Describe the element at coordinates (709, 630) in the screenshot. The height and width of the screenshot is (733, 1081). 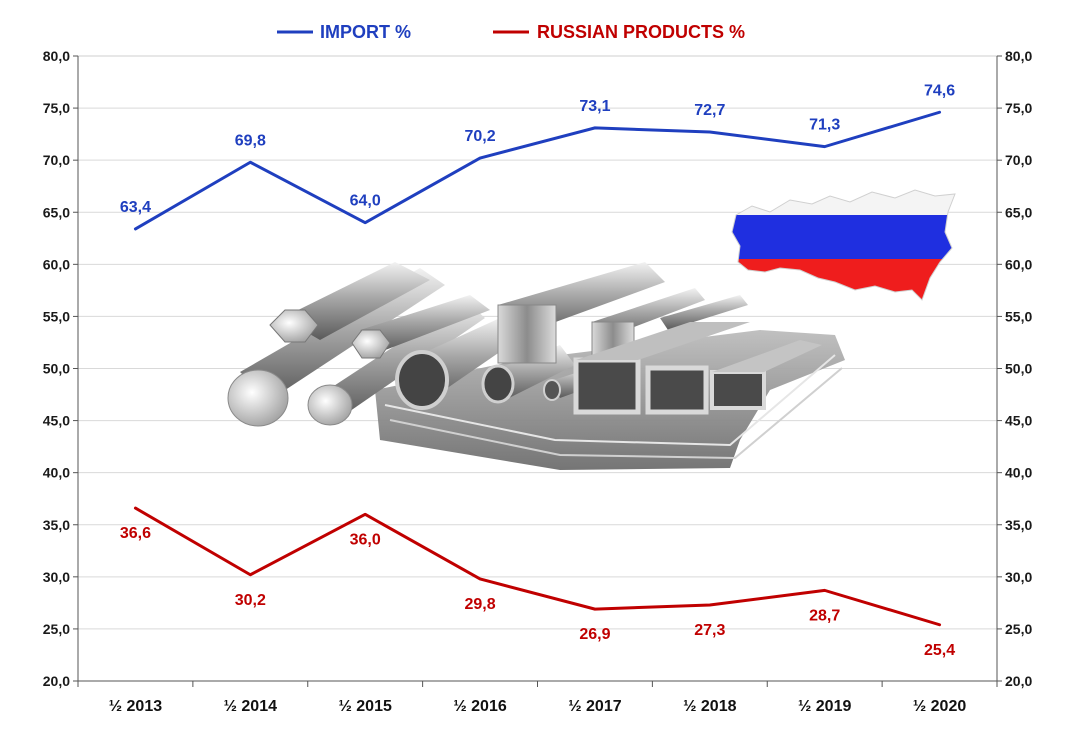
I see `data-label: 27,3` at that location.